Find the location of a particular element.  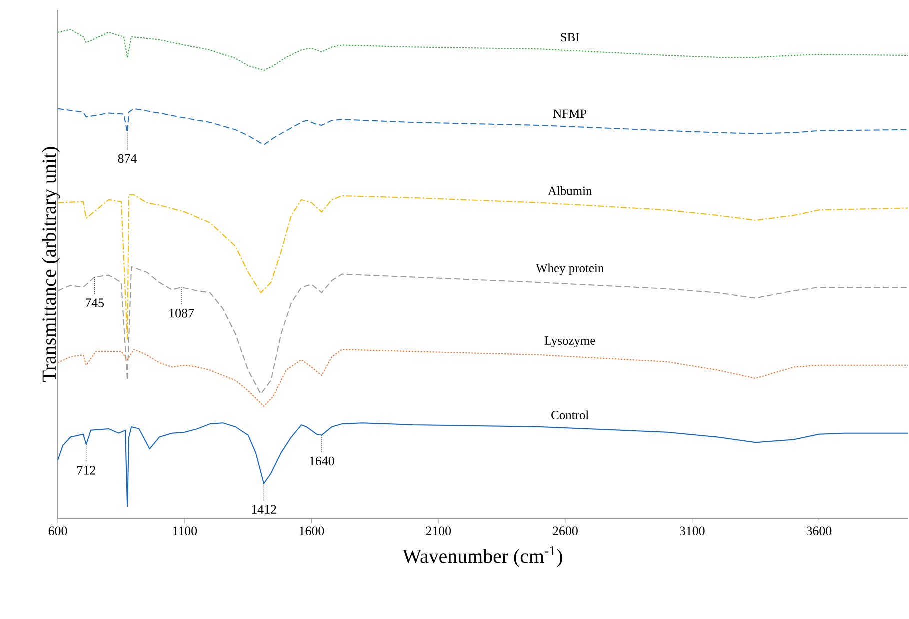

x-tick-label: 1100 is located at coordinates (185, 531).